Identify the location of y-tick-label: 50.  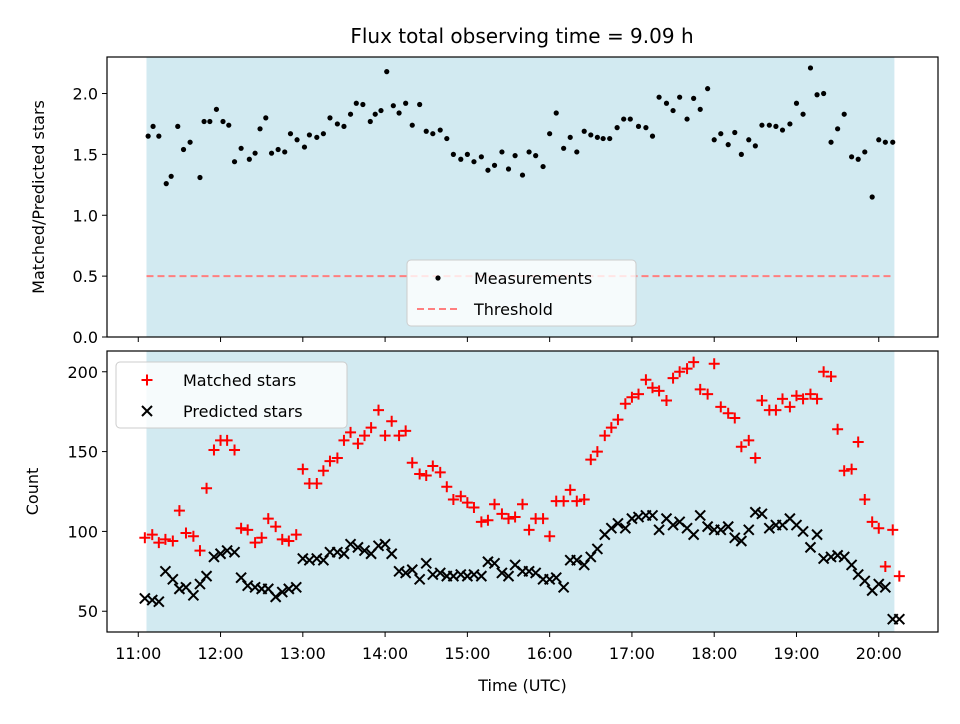
(88, 611).